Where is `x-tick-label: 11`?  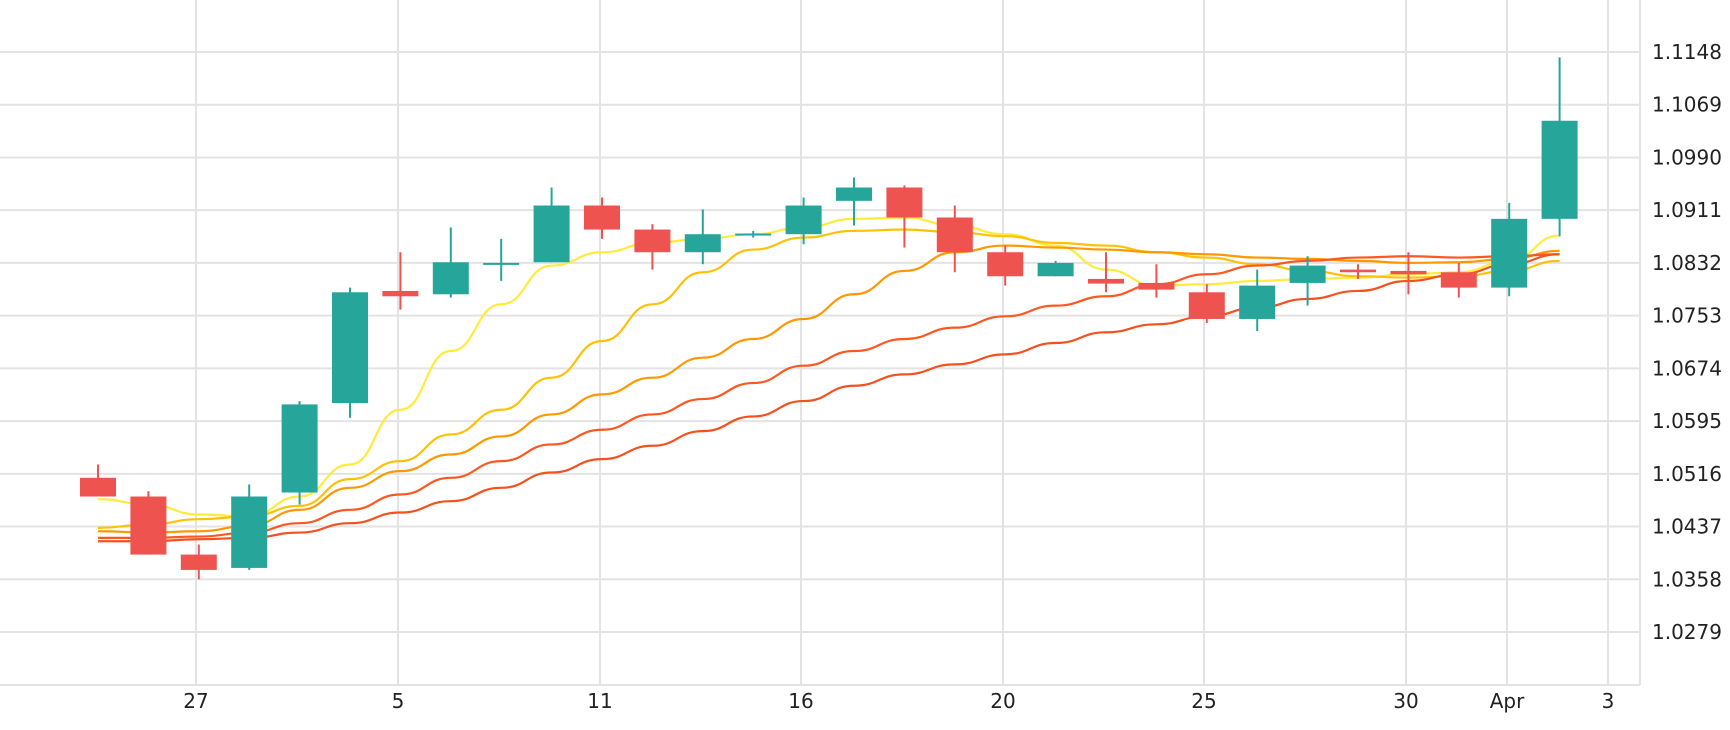
x-tick-label: 11 is located at coordinates (599, 701).